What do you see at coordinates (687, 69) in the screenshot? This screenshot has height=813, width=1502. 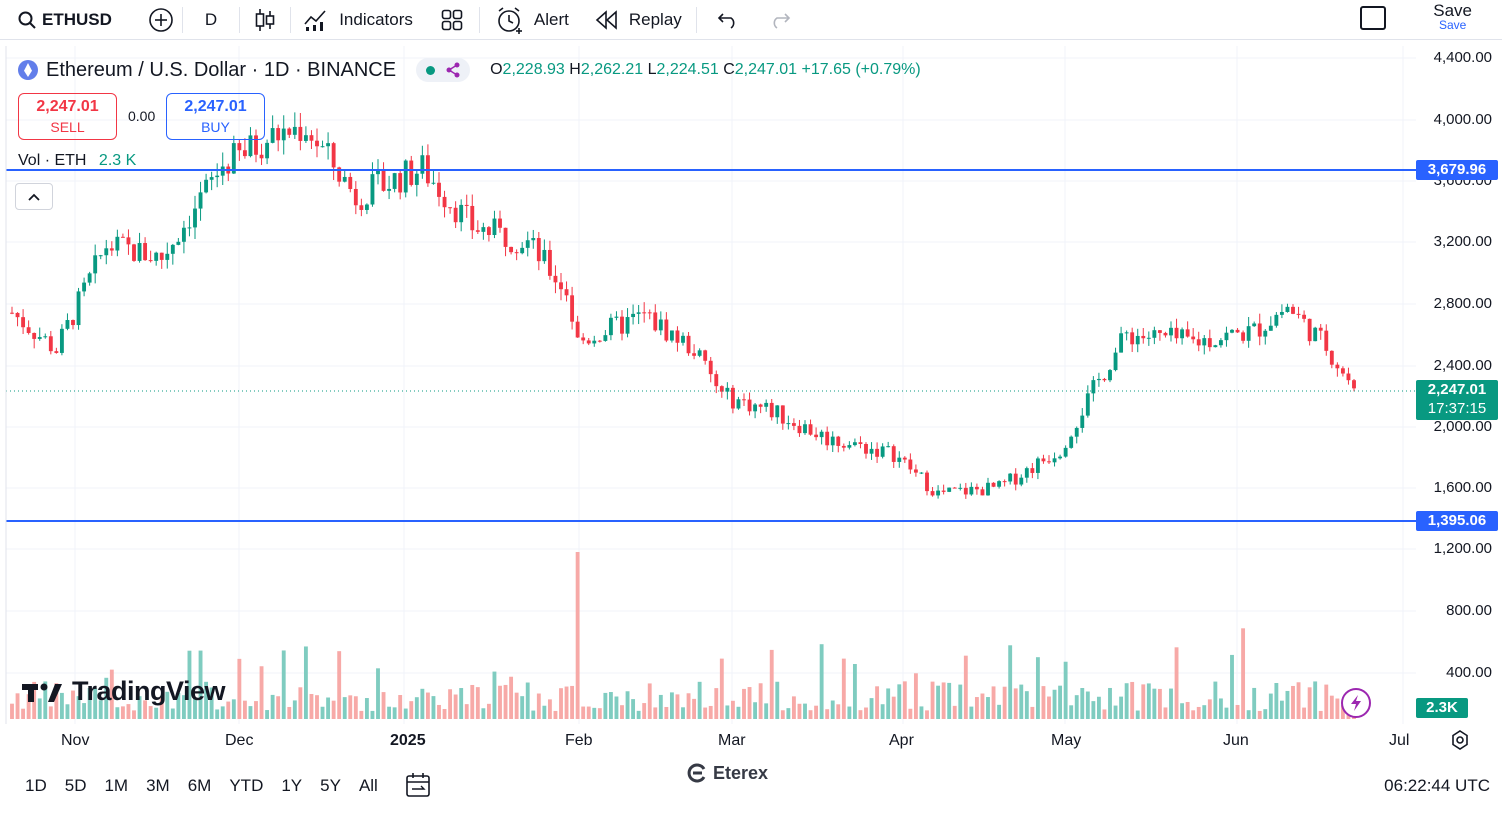 I see `low-value: 2,224.51` at bounding box center [687, 69].